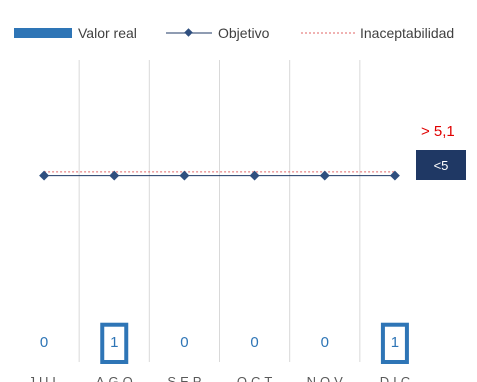 This screenshot has height=382, width=477. What do you see at coordinates (407, 33) in the screenshot?
I see `legend-label-unacceptable: Inaceptabilidad` at bounding box center [407, 33].